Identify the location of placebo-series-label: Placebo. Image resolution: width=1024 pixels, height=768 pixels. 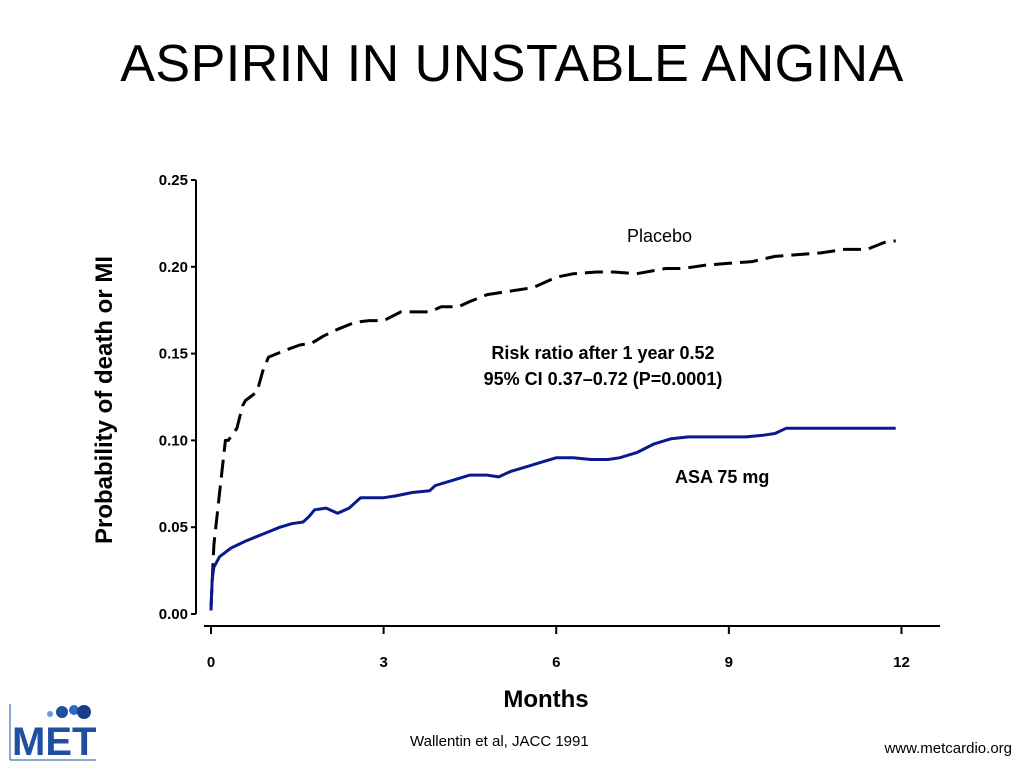
(659, 236).